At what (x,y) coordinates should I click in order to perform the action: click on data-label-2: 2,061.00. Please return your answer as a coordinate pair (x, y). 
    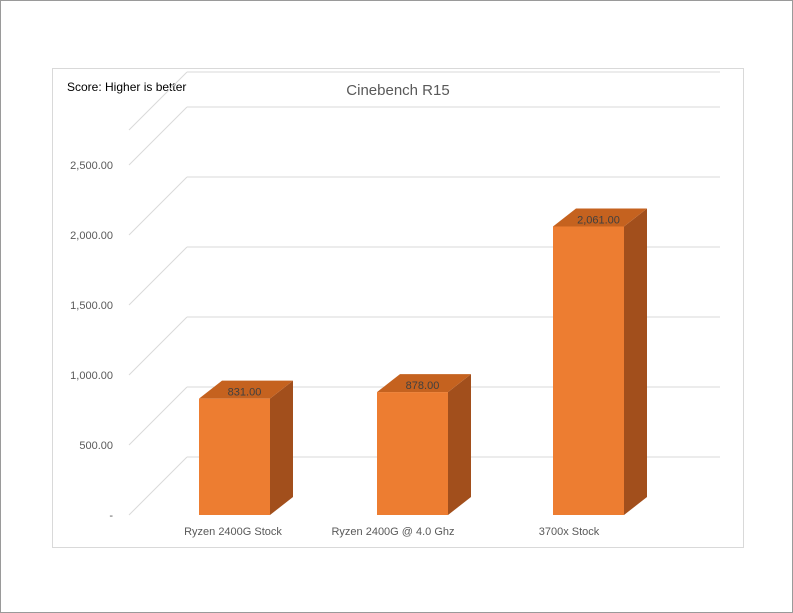
    Looking at the image, I should click on (598, 220).